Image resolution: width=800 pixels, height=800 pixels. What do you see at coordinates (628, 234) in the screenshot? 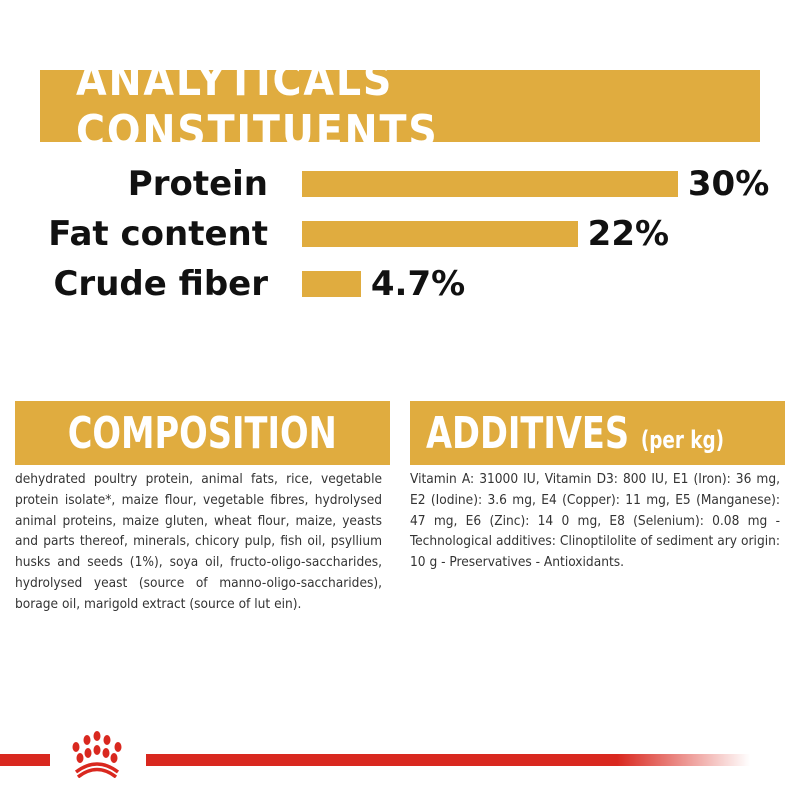
I see `constituent-value: 22%` at bounding box center [628, 234].